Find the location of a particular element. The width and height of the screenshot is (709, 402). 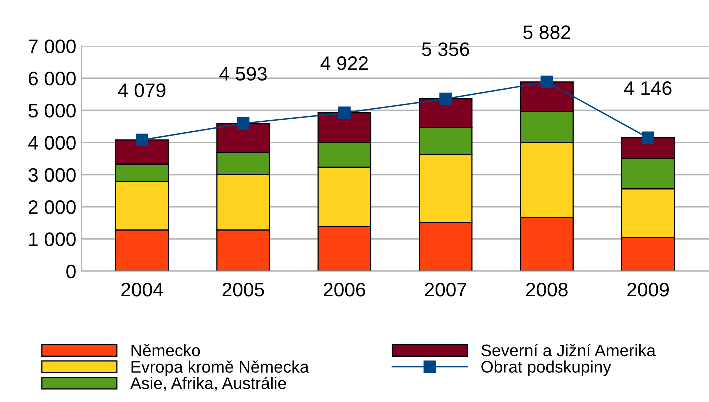

legend-label: Obrat podskupiny is located at coordinates (547, 368).